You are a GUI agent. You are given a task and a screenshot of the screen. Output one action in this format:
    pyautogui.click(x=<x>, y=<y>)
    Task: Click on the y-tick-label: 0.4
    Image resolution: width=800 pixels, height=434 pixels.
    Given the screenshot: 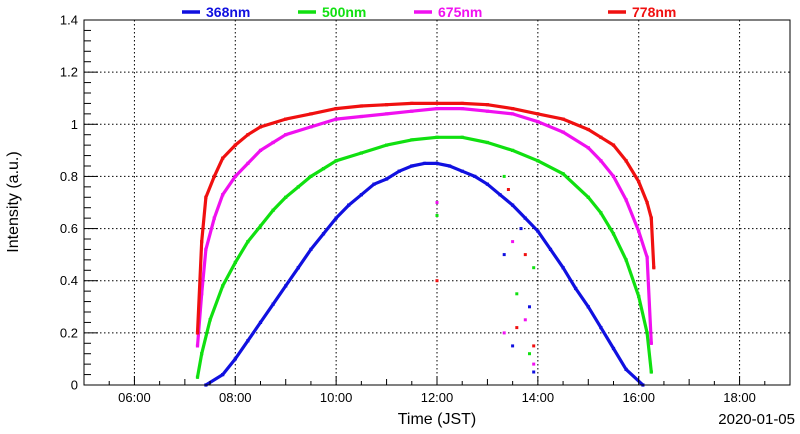 What is the action you would take?
    pyautogui.click(x=69, y=280)
    